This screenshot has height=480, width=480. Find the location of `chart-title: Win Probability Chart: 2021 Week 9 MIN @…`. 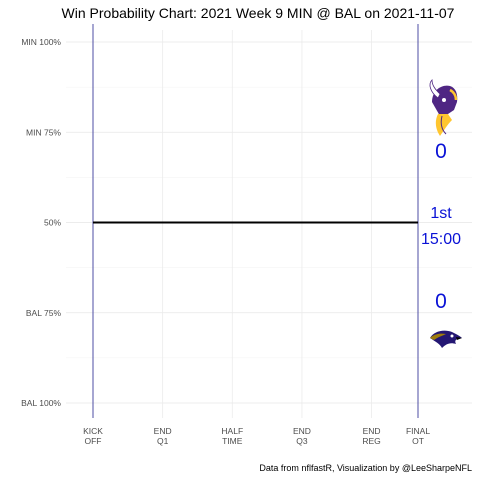

chart-title: Win Probability Chart: 2021 Week 9 MIN @… is located at coordinates (258, 13).